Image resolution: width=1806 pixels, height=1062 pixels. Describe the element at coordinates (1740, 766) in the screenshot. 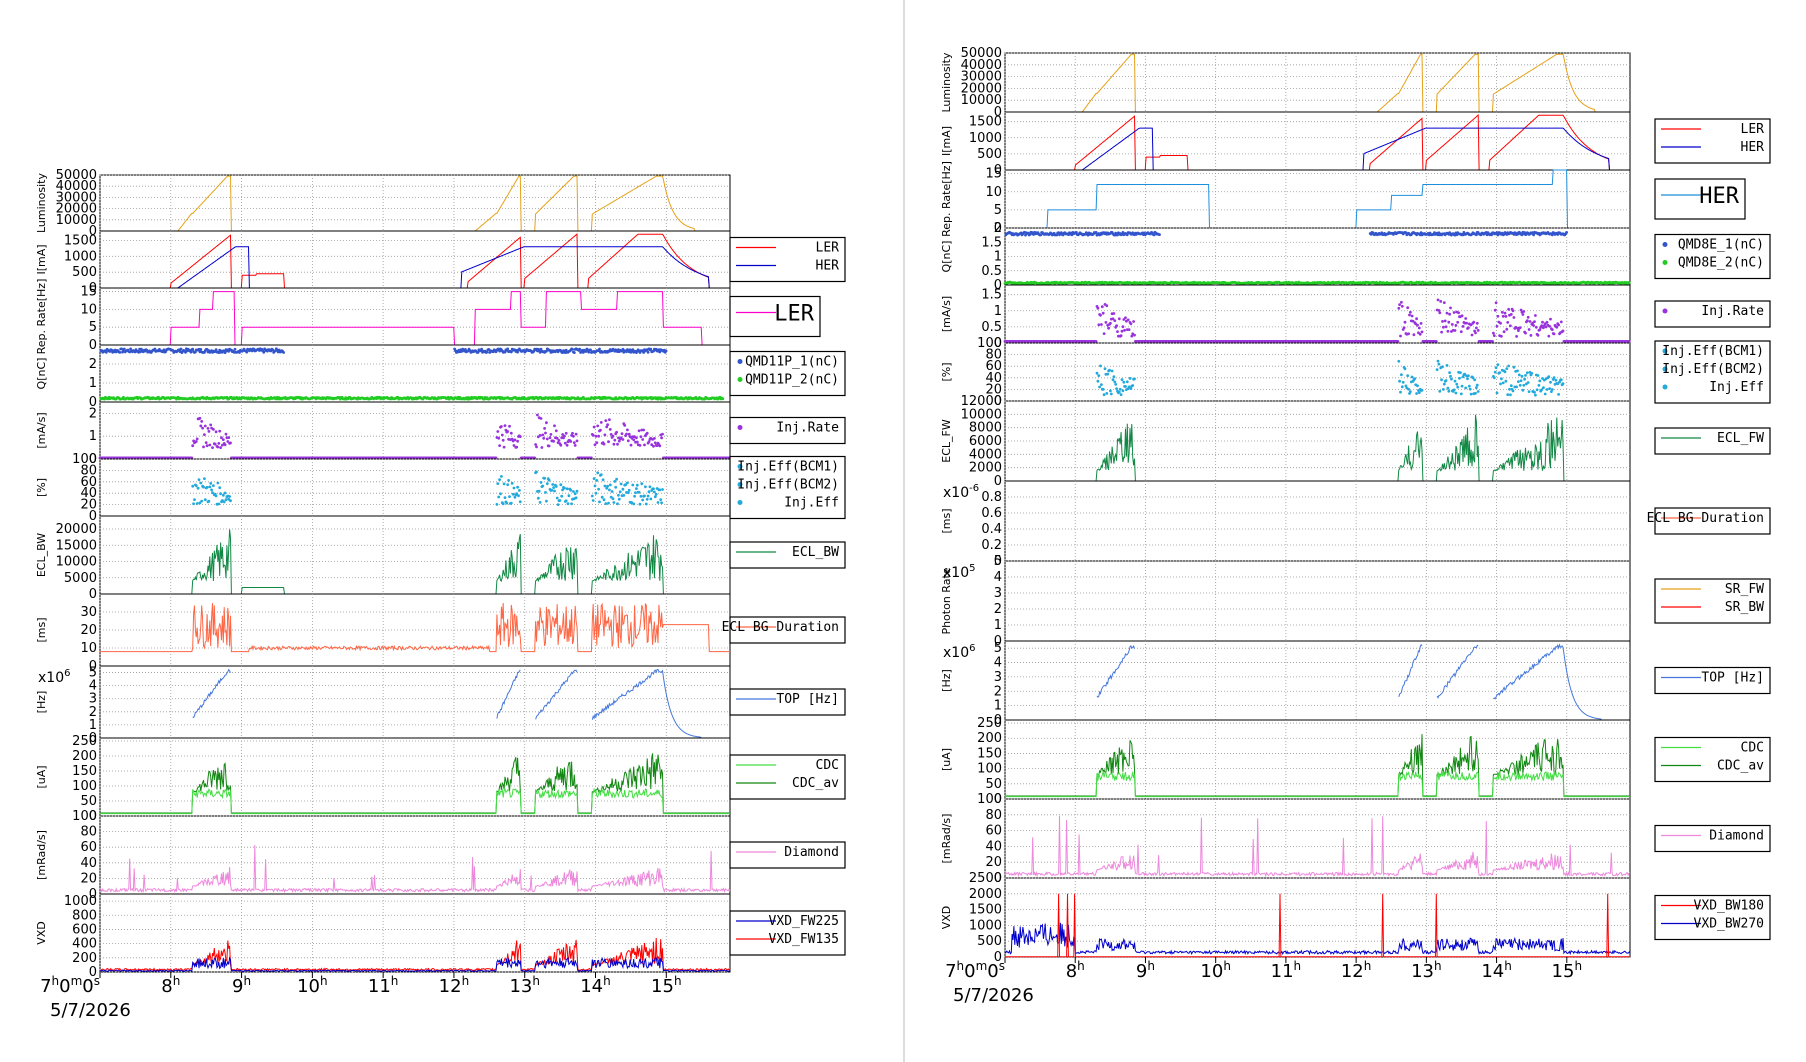

I see `legend-label: CDC_av` at that location.